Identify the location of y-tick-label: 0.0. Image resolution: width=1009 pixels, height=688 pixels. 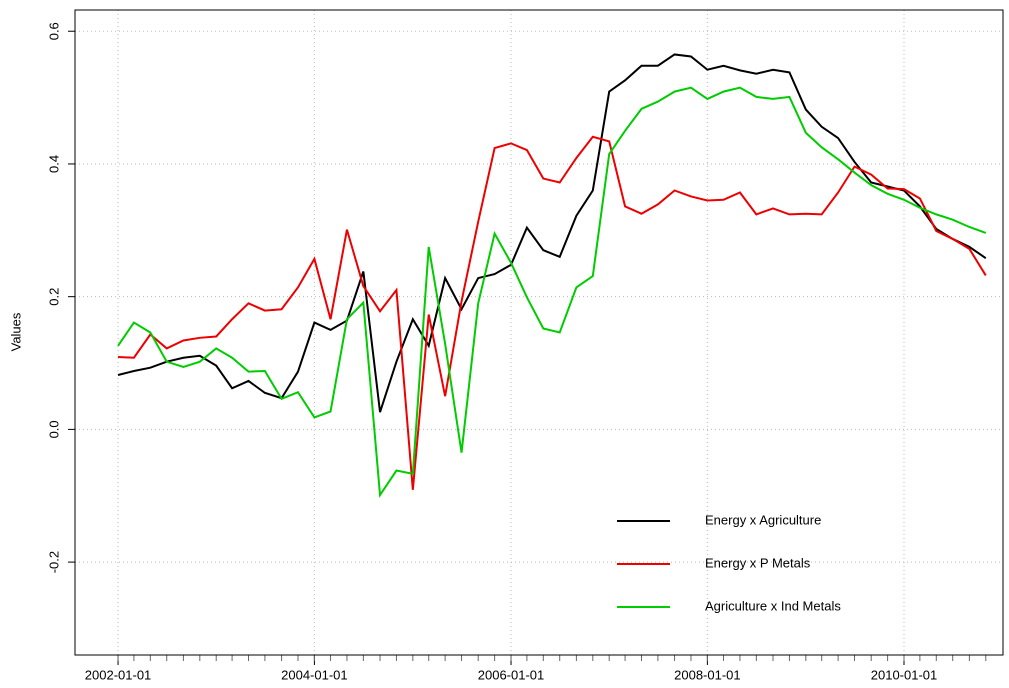
(53, 429).